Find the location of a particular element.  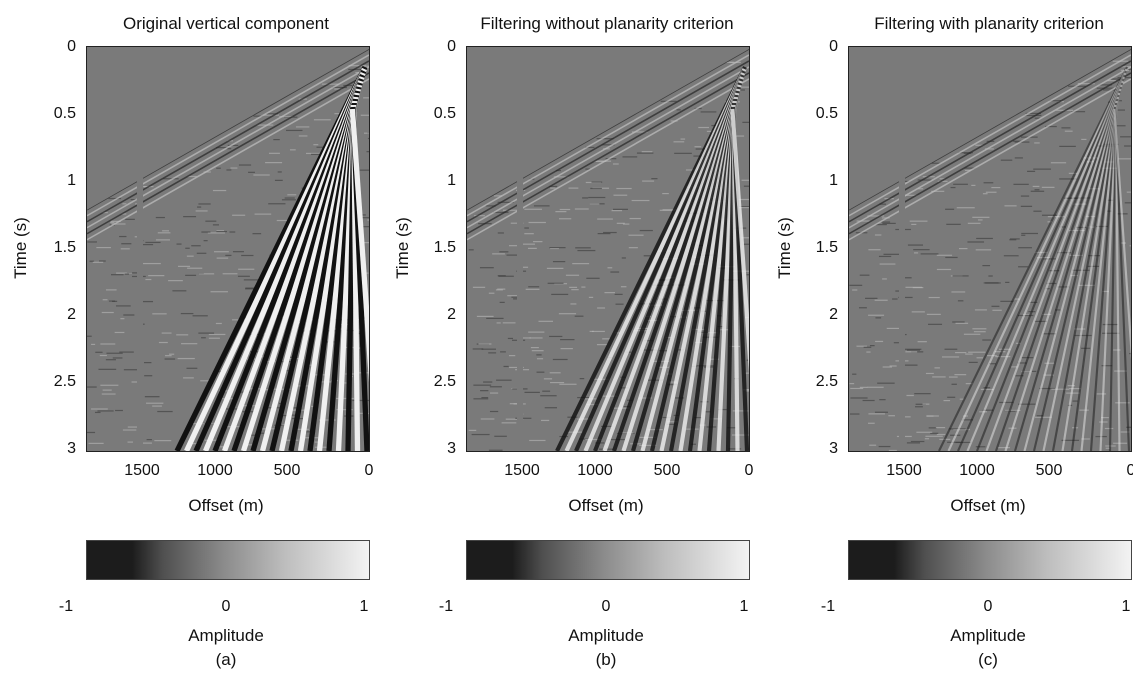

subfigure-label: (c) is located at coordinates (988, 659).